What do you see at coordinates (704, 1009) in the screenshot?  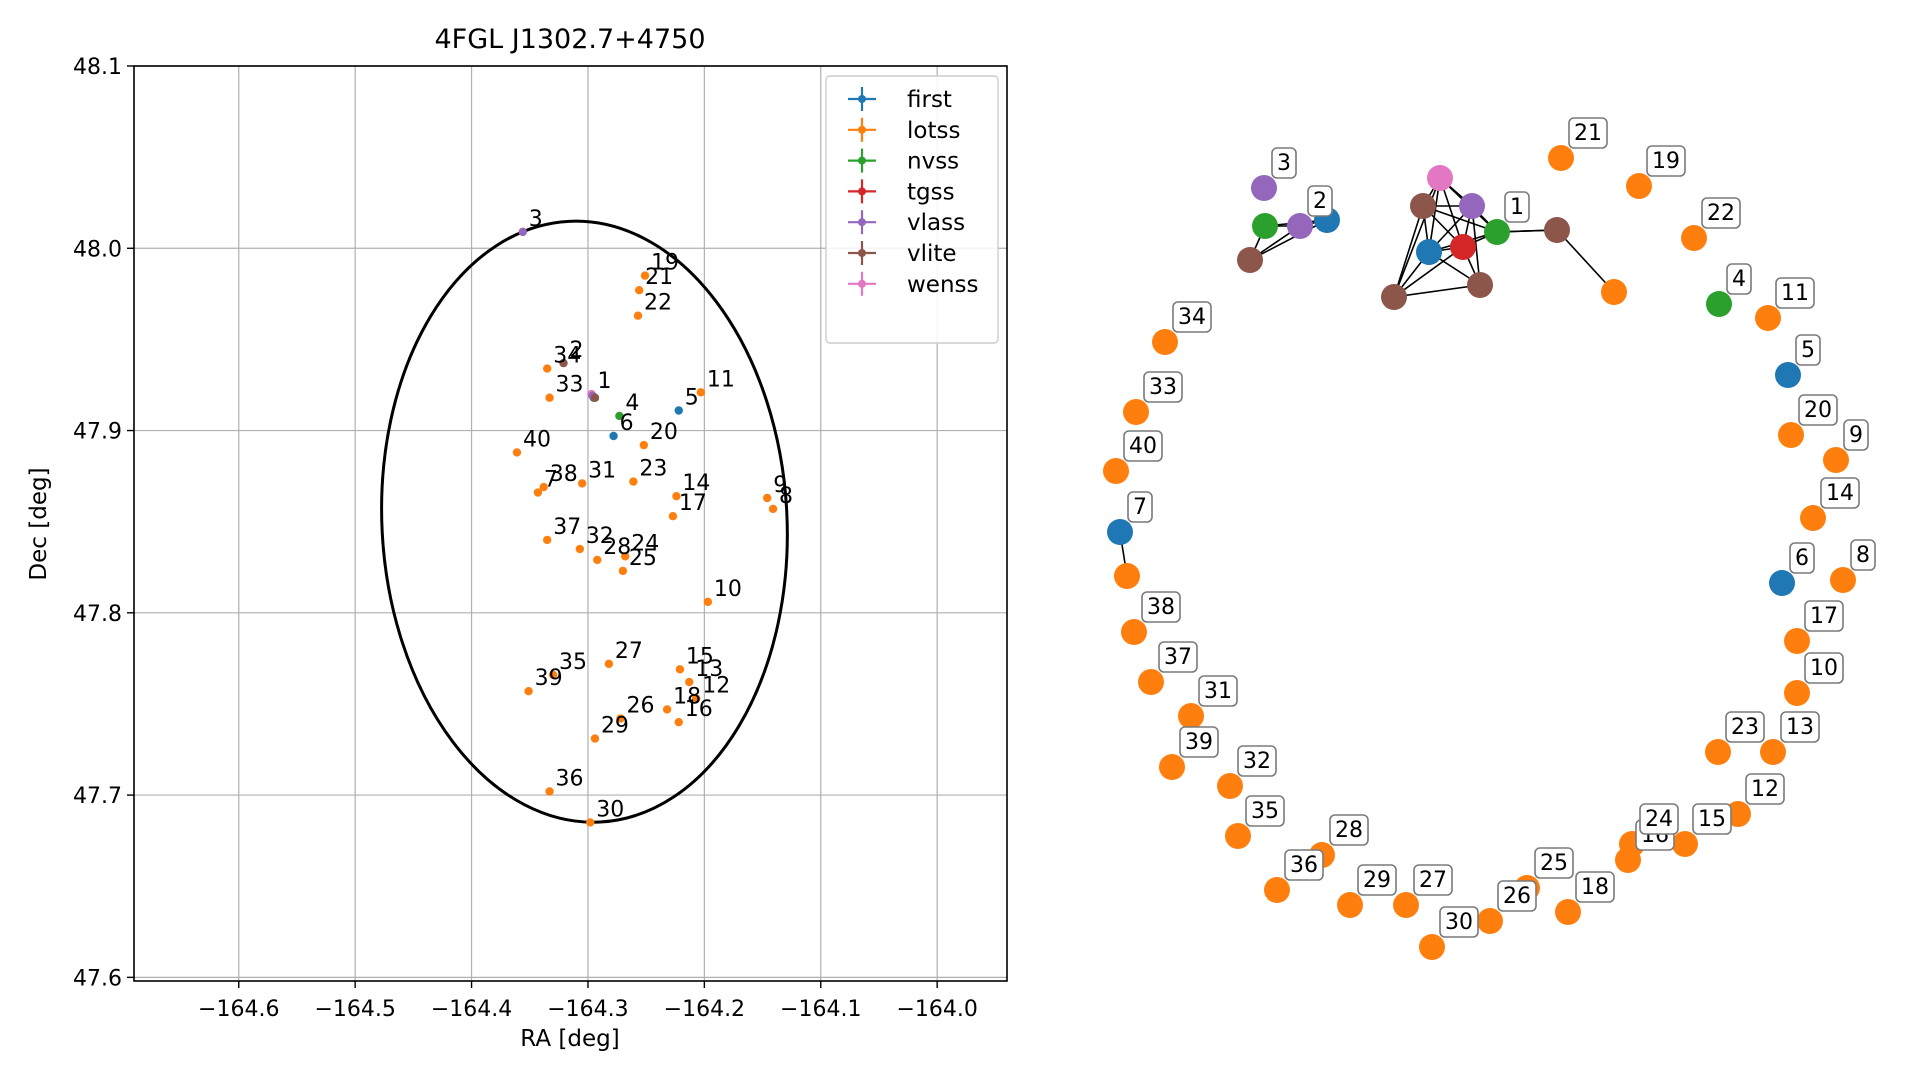 I see `x-tick-label: −164.2` at bounding box center [704, 1009].